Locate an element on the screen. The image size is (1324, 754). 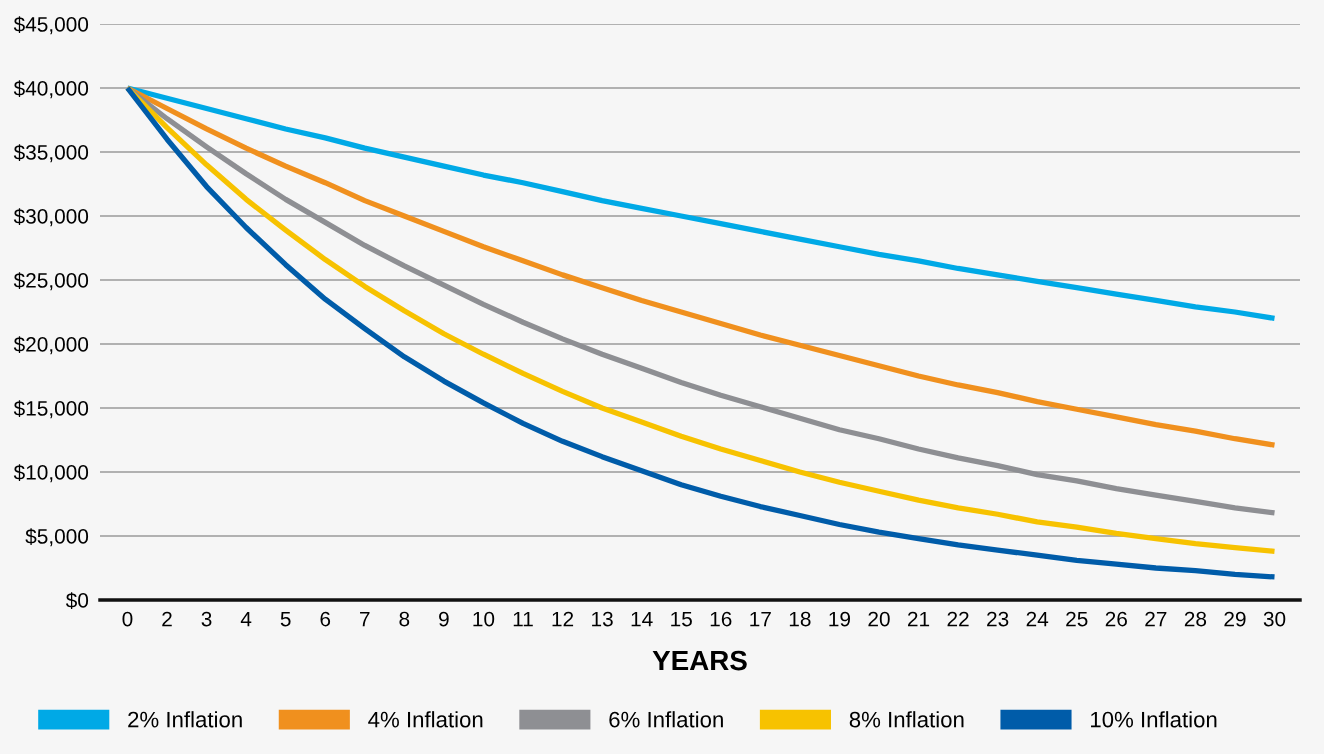
x-tick-label: 23 is located at coordinates (998, 619).